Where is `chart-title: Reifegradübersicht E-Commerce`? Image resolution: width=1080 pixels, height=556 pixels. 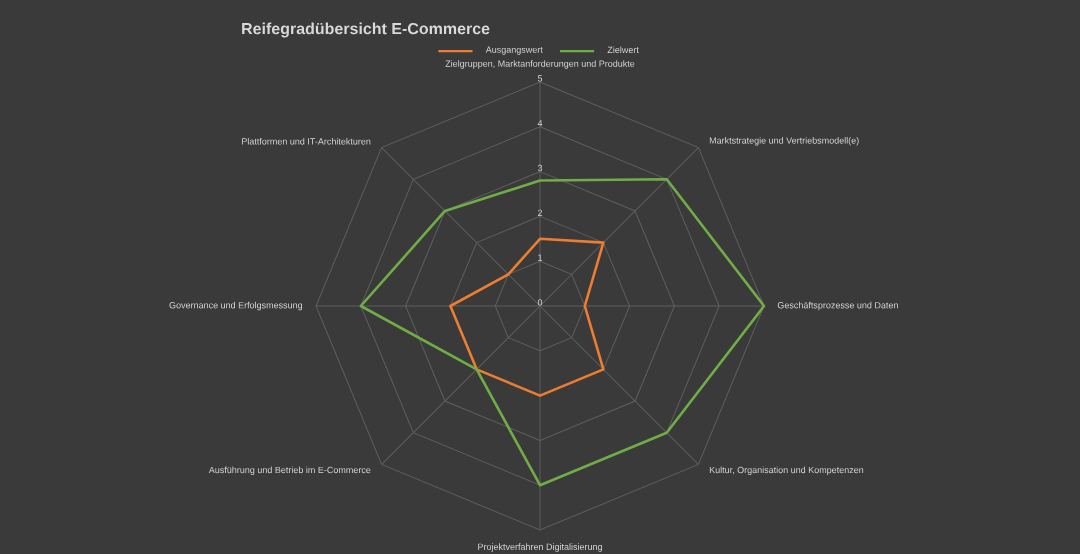
chart-title: Reifegradübersicht E-Commerce is located at coordinates (366, 30).